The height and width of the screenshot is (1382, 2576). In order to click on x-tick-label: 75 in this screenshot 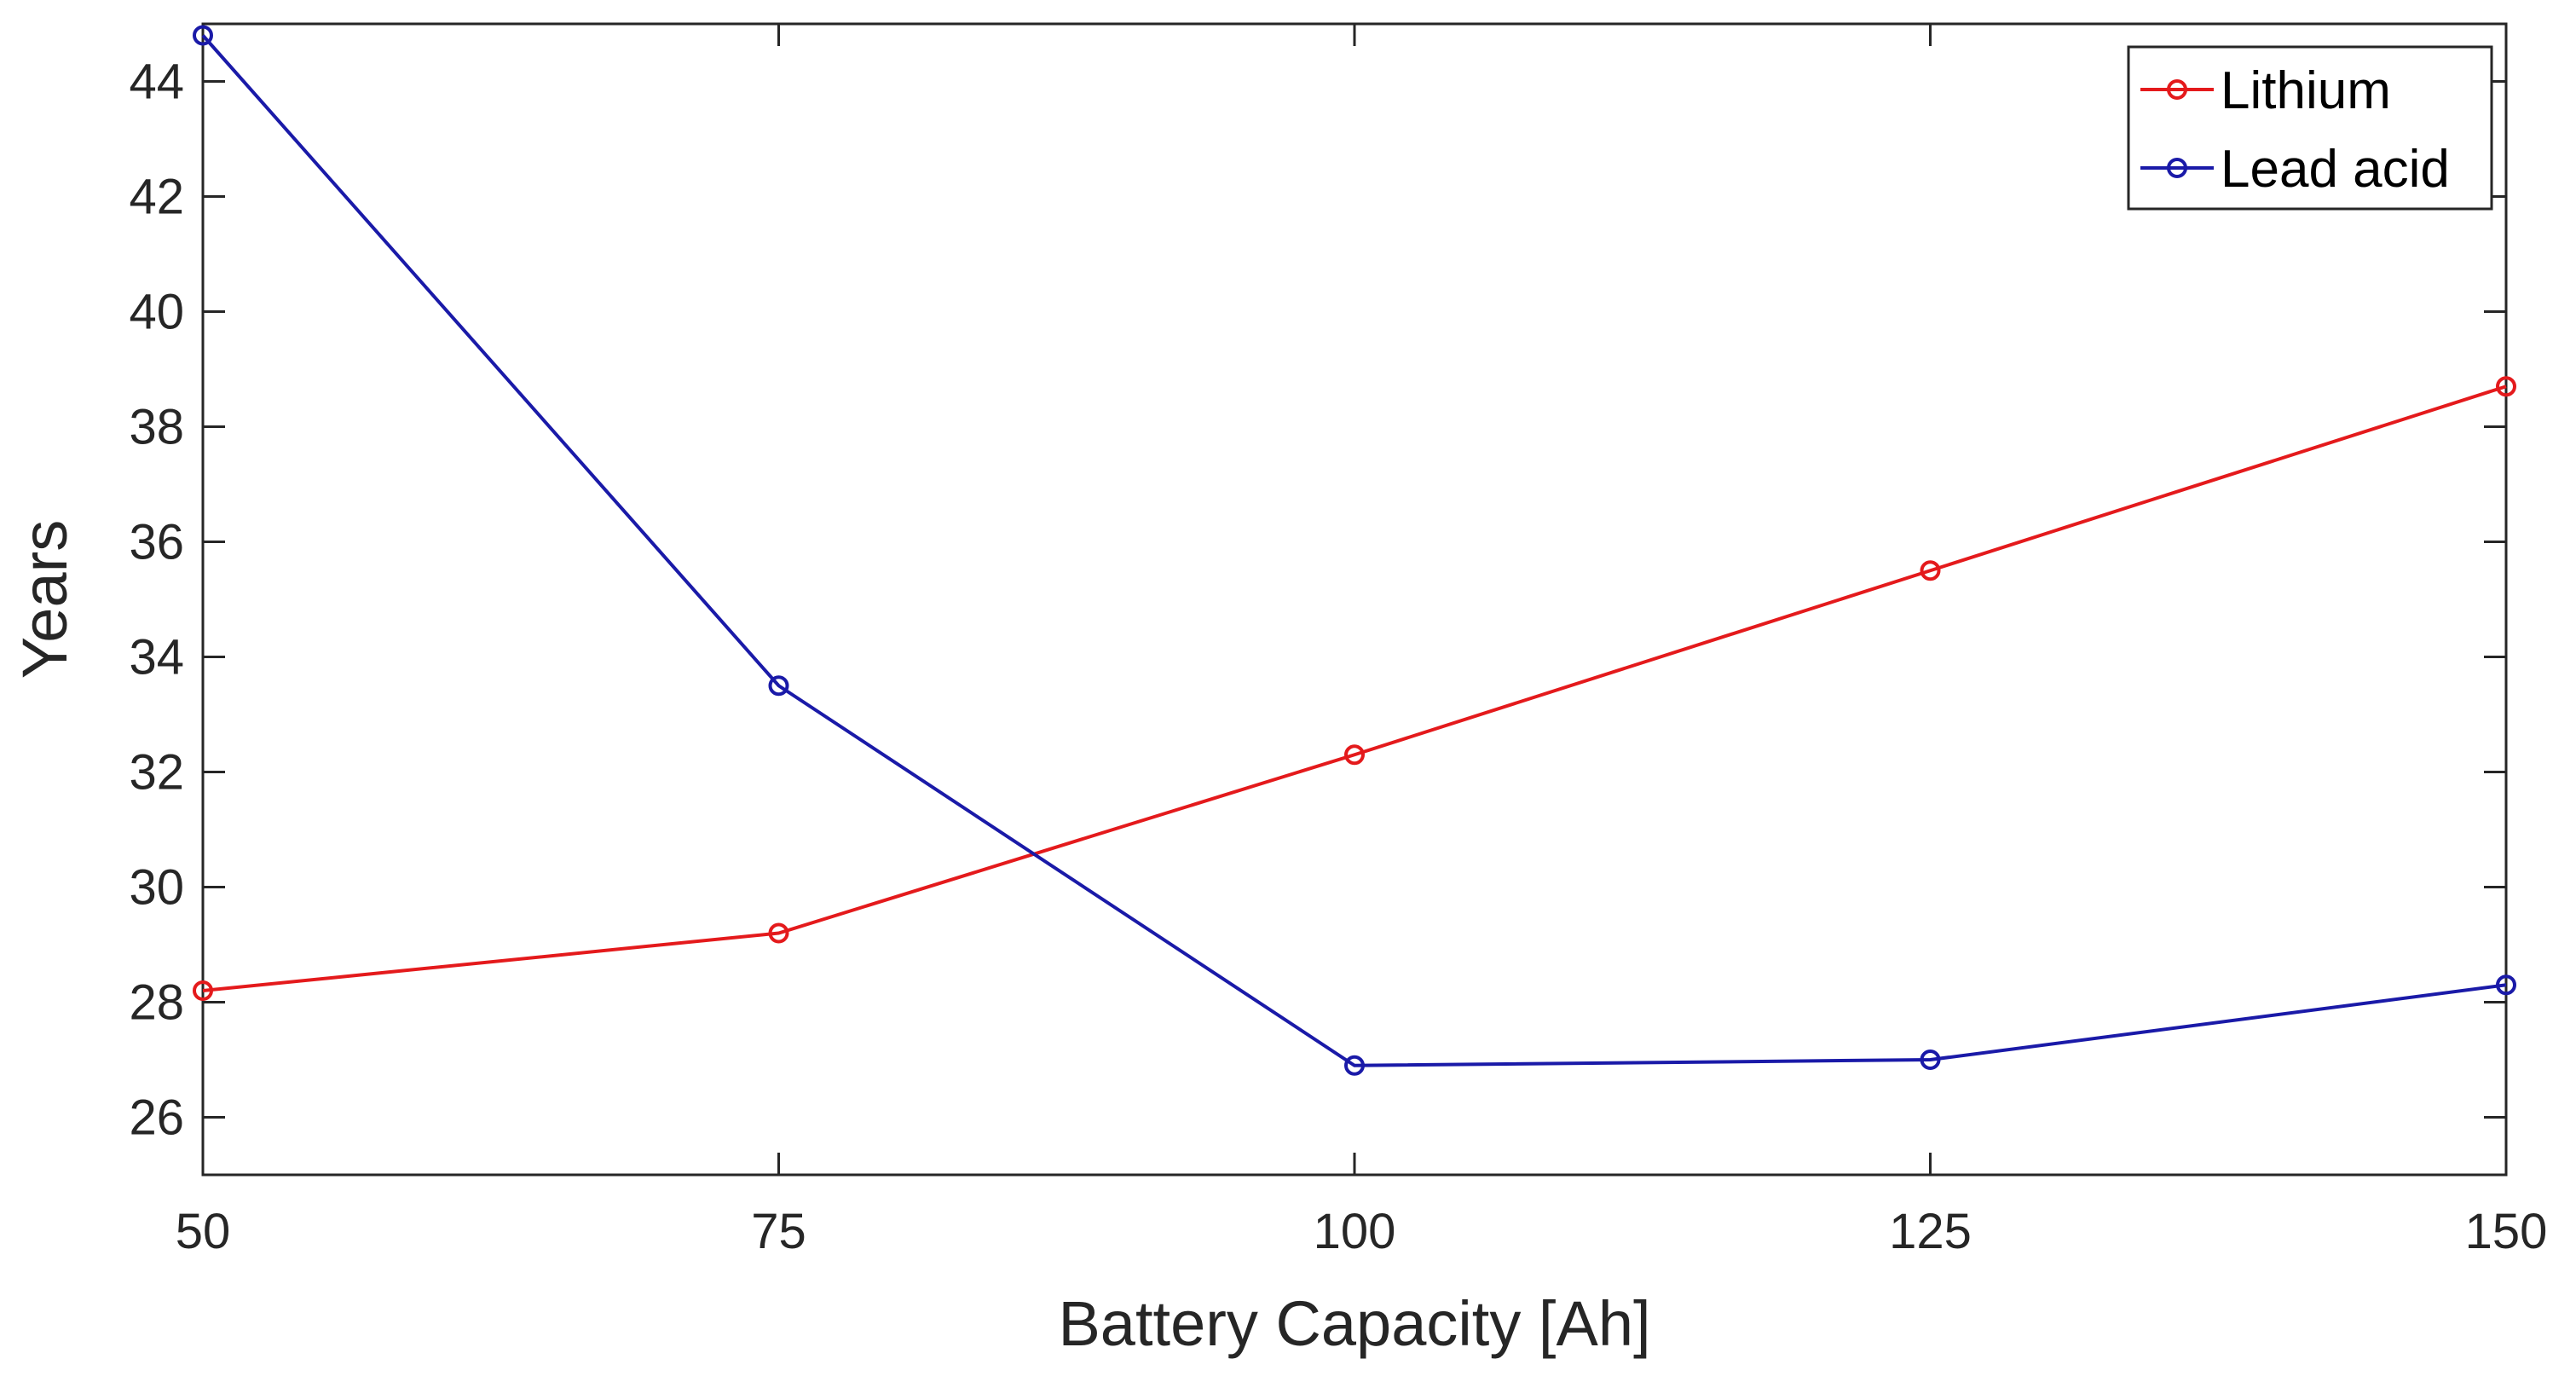, I will do `click(778, 1231)`.